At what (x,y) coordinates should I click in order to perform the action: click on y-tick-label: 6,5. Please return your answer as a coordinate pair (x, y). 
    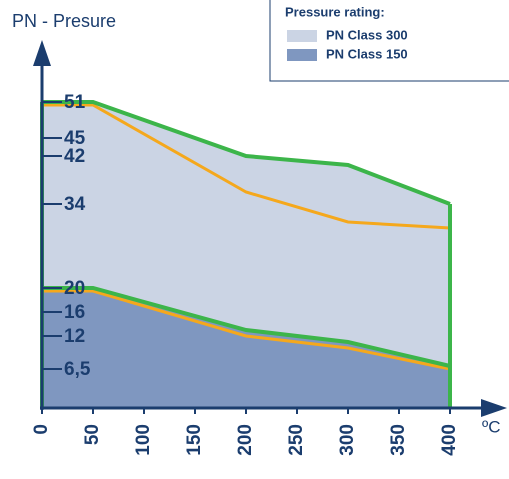
    Looking at the image, I should click on (77, 369).